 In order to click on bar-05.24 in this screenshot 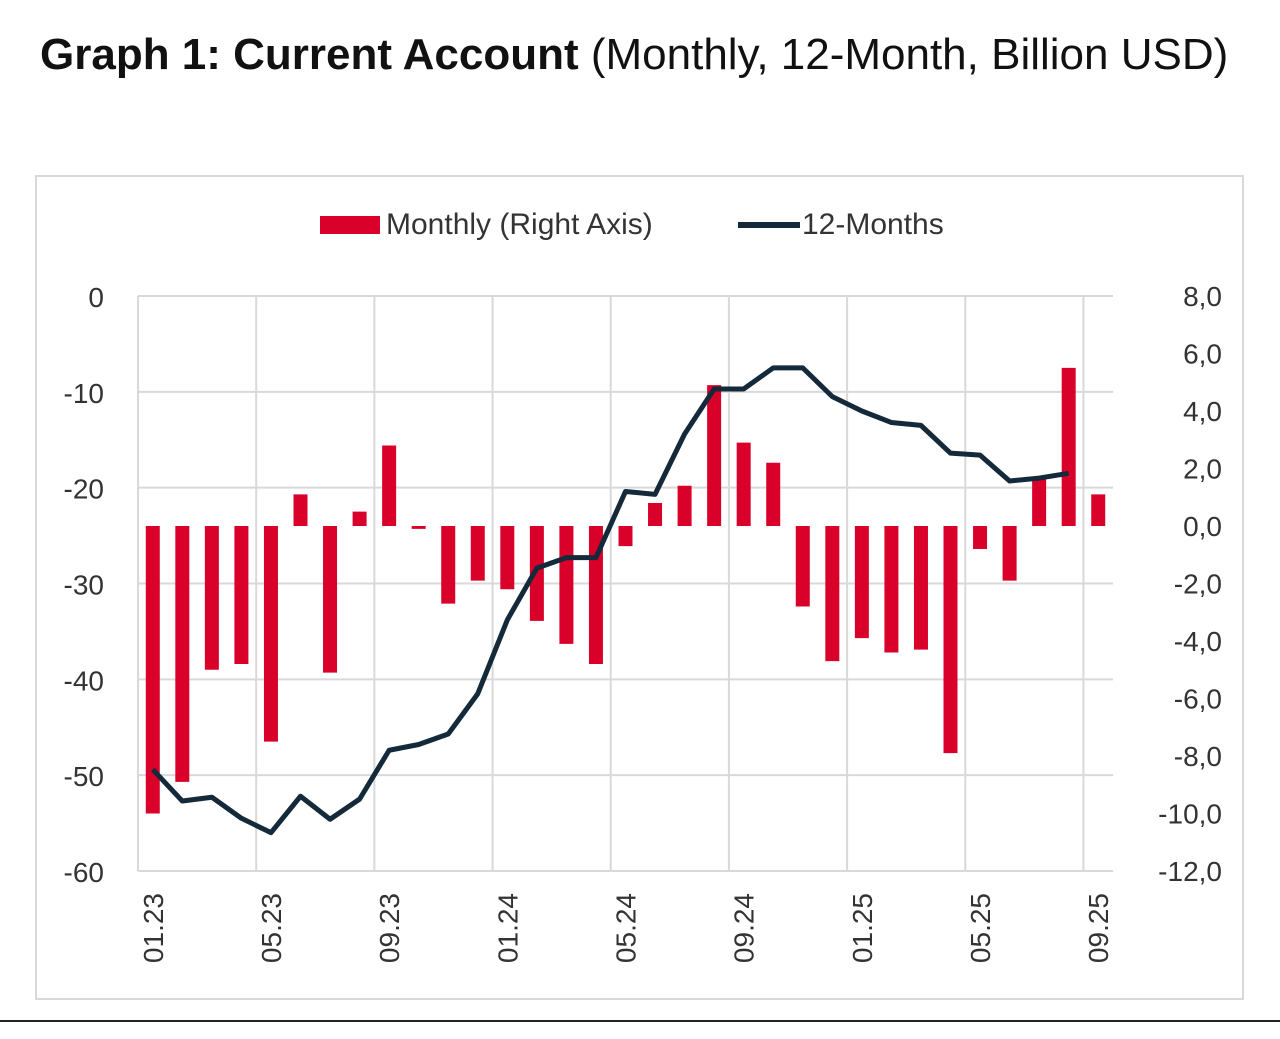, I will do `click(625, 536)`.